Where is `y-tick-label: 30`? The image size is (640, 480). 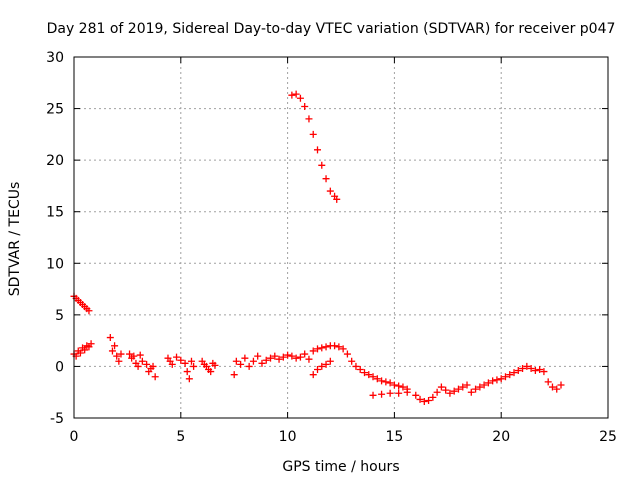 y-tick-label: 30 is located at coordinates (55, 58).